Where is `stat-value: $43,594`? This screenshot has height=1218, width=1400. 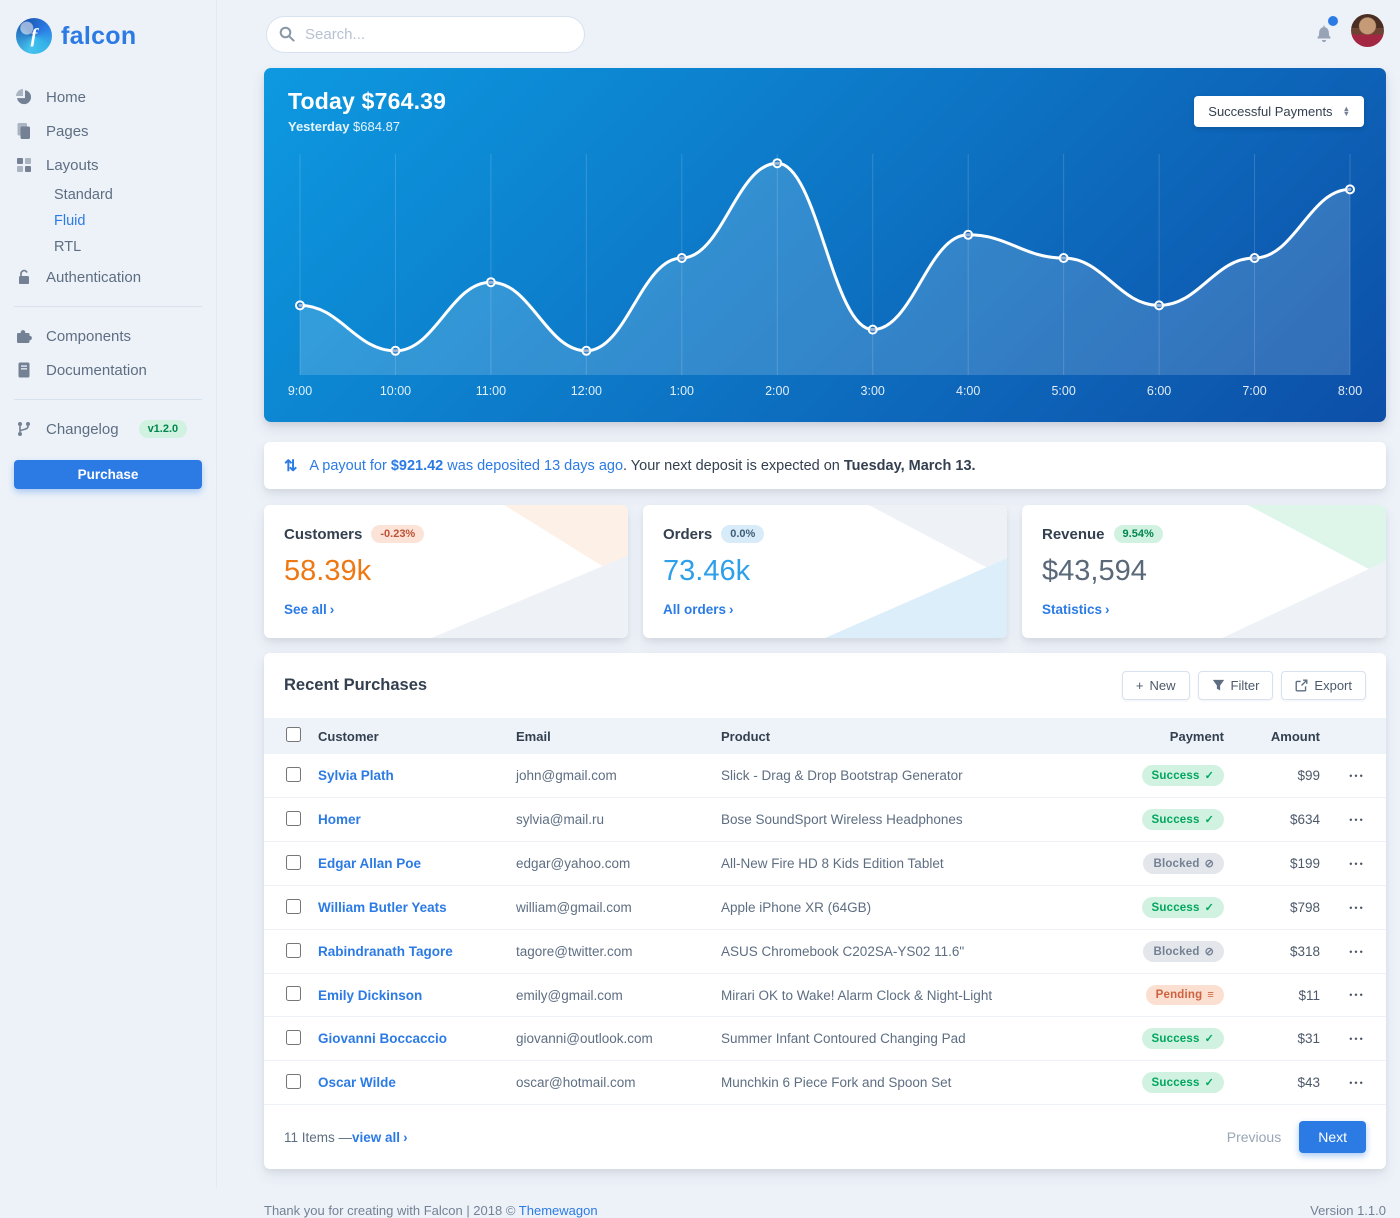
stat-value: $43,594 is located at coordinates (1094, 571).